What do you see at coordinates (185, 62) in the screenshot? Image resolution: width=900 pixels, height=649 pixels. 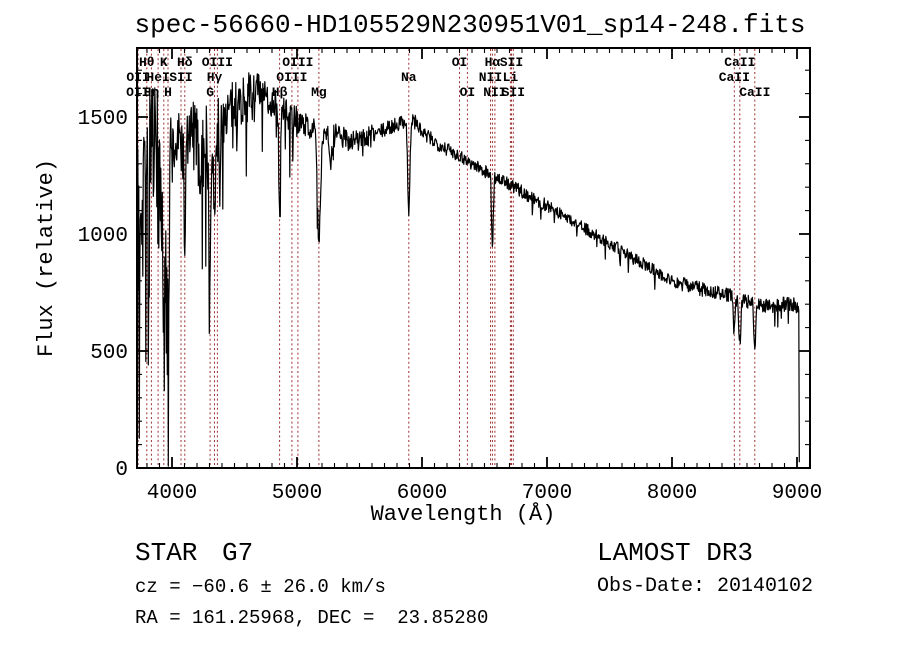 I see `spectral-line-label: Hδ` at bounding box center [185, 62].